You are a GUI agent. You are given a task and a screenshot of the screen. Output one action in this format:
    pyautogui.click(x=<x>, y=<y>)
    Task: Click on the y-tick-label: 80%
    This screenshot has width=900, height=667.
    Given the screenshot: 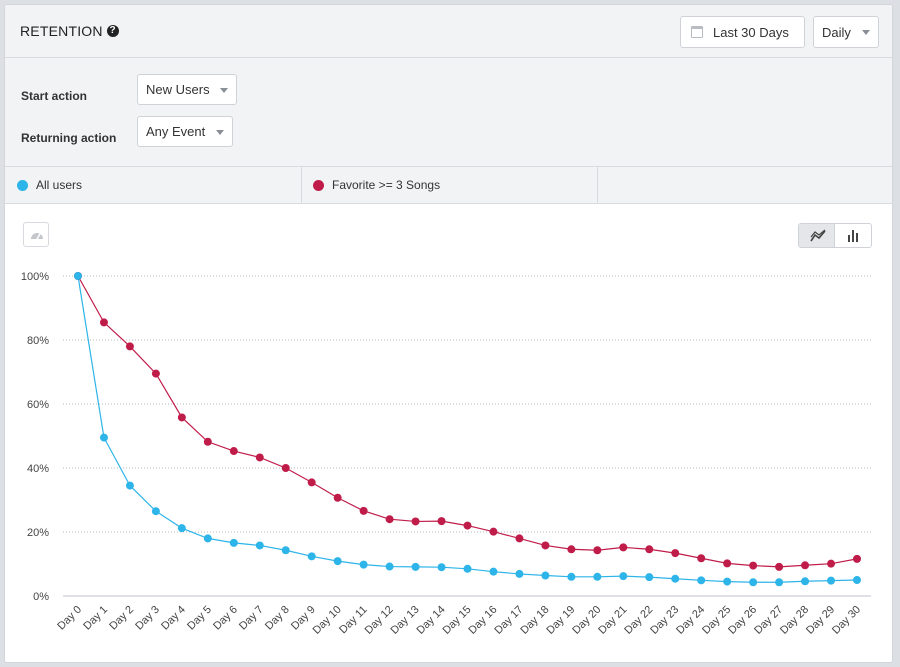 What is the action you would take?
    pyautogui.click(x=38, y=341)
    